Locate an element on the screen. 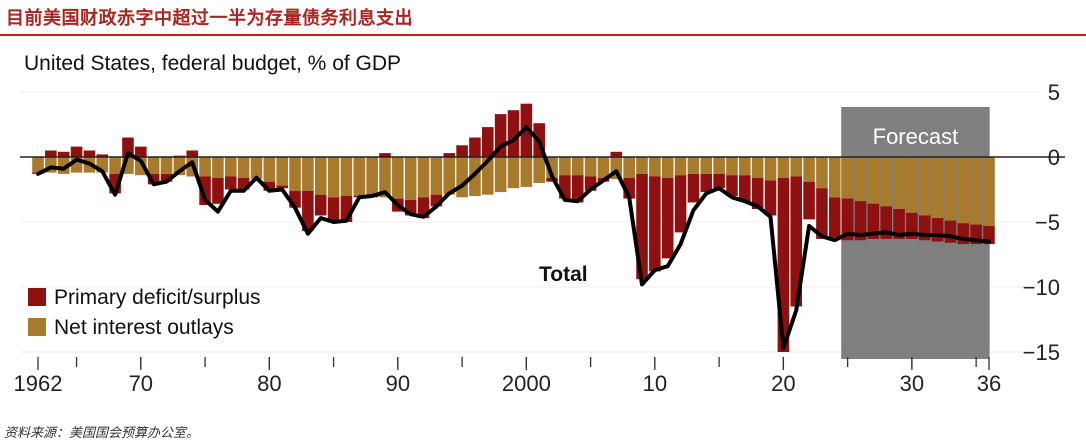 The image size is (1086, 445). x-tick-label: 80 is located at coordinates (269, 383).